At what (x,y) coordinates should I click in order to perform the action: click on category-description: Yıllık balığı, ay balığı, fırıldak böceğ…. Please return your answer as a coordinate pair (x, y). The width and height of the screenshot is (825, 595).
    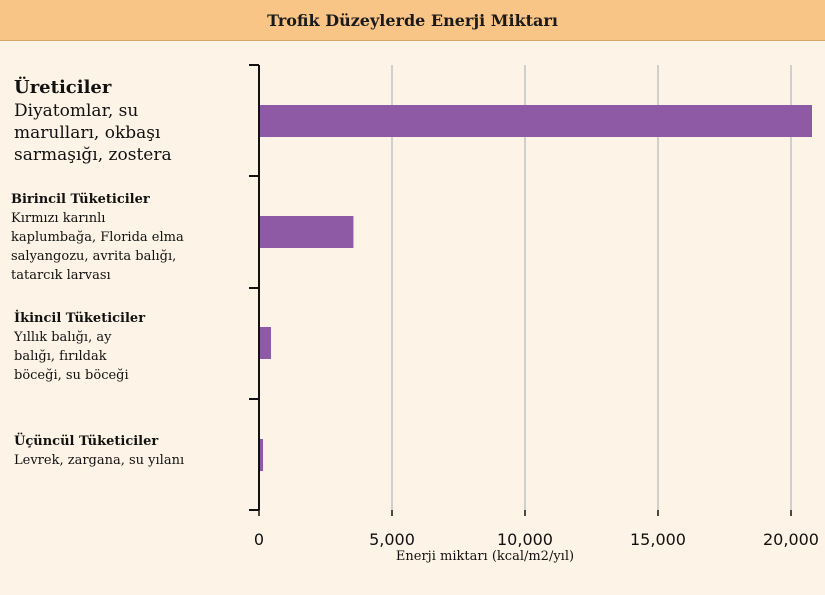
    Looking at the image, I should click on (71, 356).